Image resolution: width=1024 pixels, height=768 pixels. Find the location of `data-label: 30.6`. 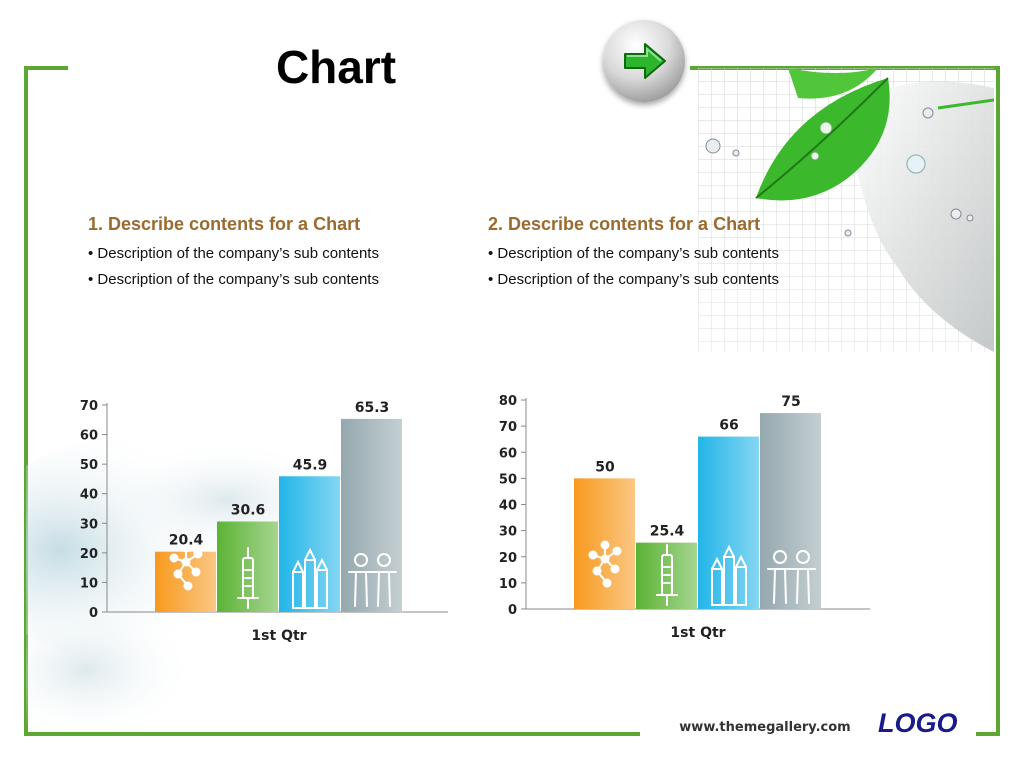

data-label: 30.6 is located at coordinates (248, 511).